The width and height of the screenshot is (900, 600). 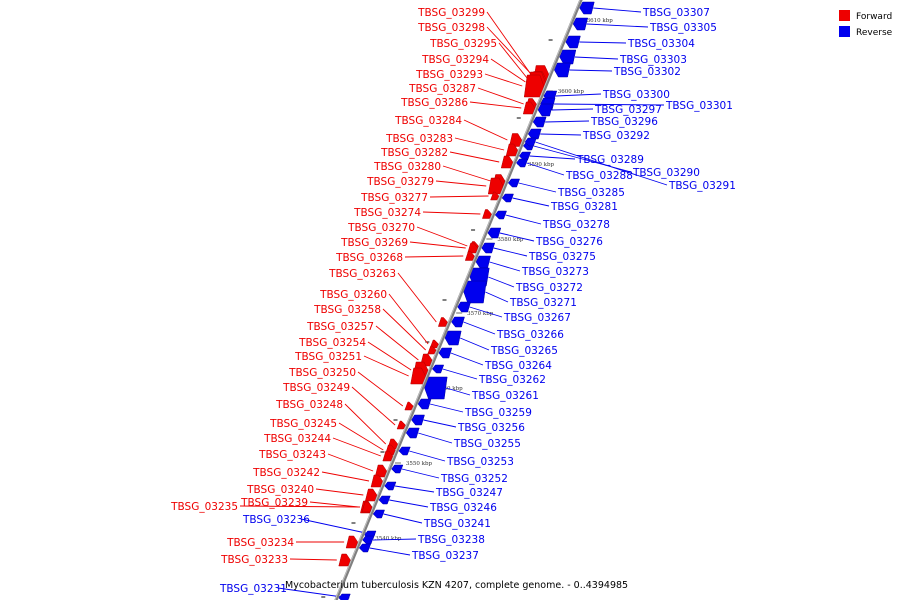 What do you see at coordinates (844, 31) in the screenshot?
I see `legend-reverse-swatch` at bounding box center [844, 31].